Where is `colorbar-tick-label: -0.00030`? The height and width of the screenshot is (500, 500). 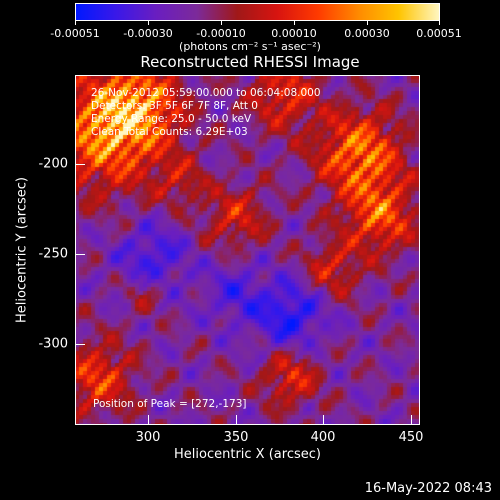 colorbar-tick-label: -0.00030 is located at coordinates (148, 33).